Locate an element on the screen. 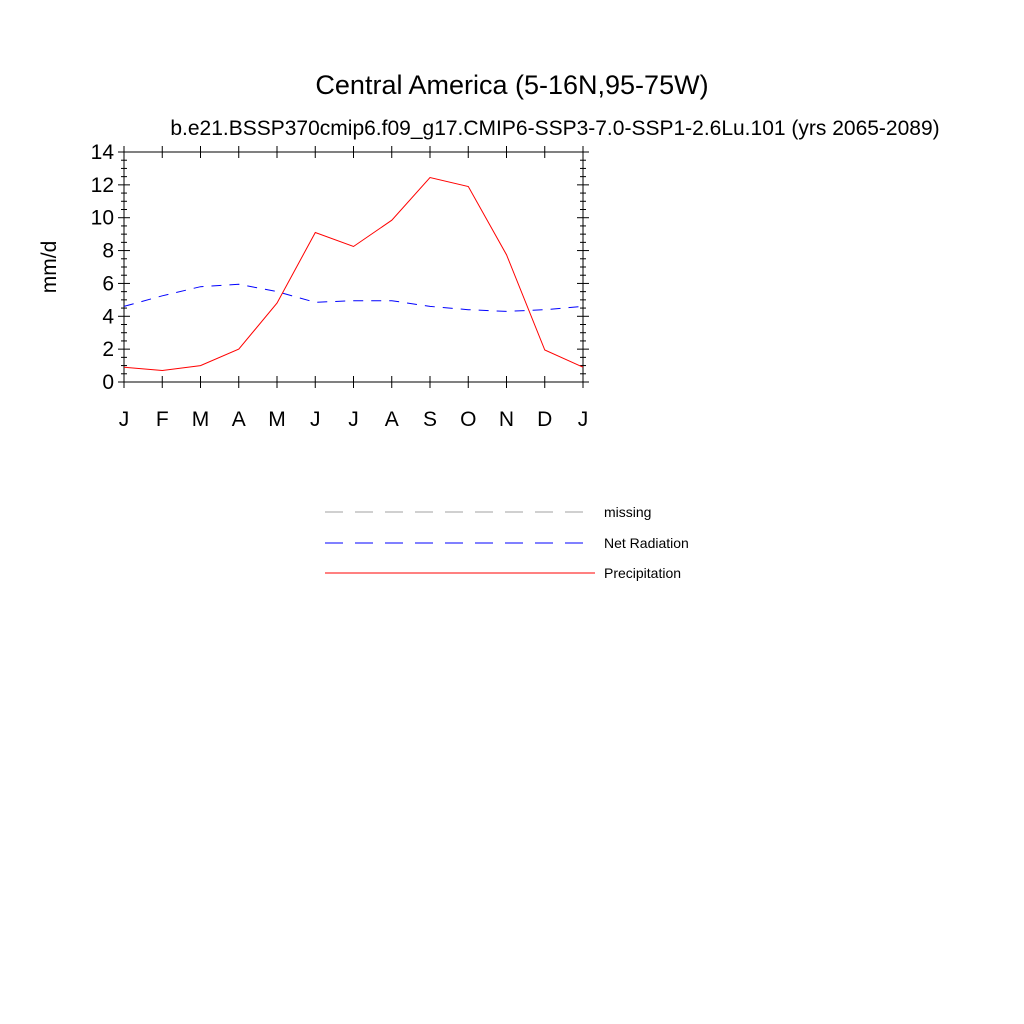 This screenshot has width=1024, height=1024. net-radiation-line is located at coordinates (353, 297).